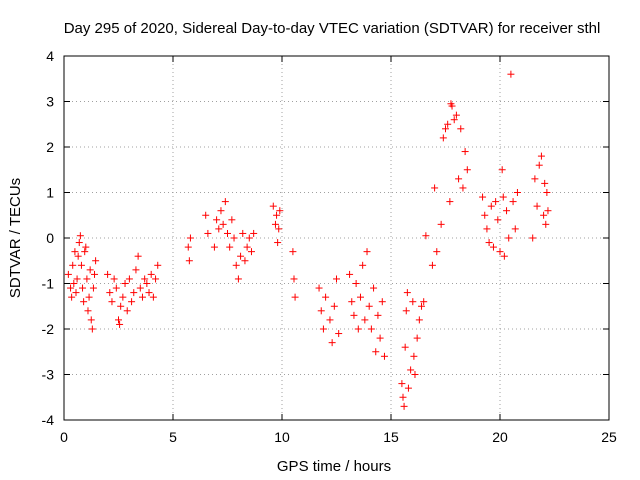  What do you see at coordinates (48, 329) in the screenshot?
I see `y-tick-label: -2` at bounding box center [48, 329].